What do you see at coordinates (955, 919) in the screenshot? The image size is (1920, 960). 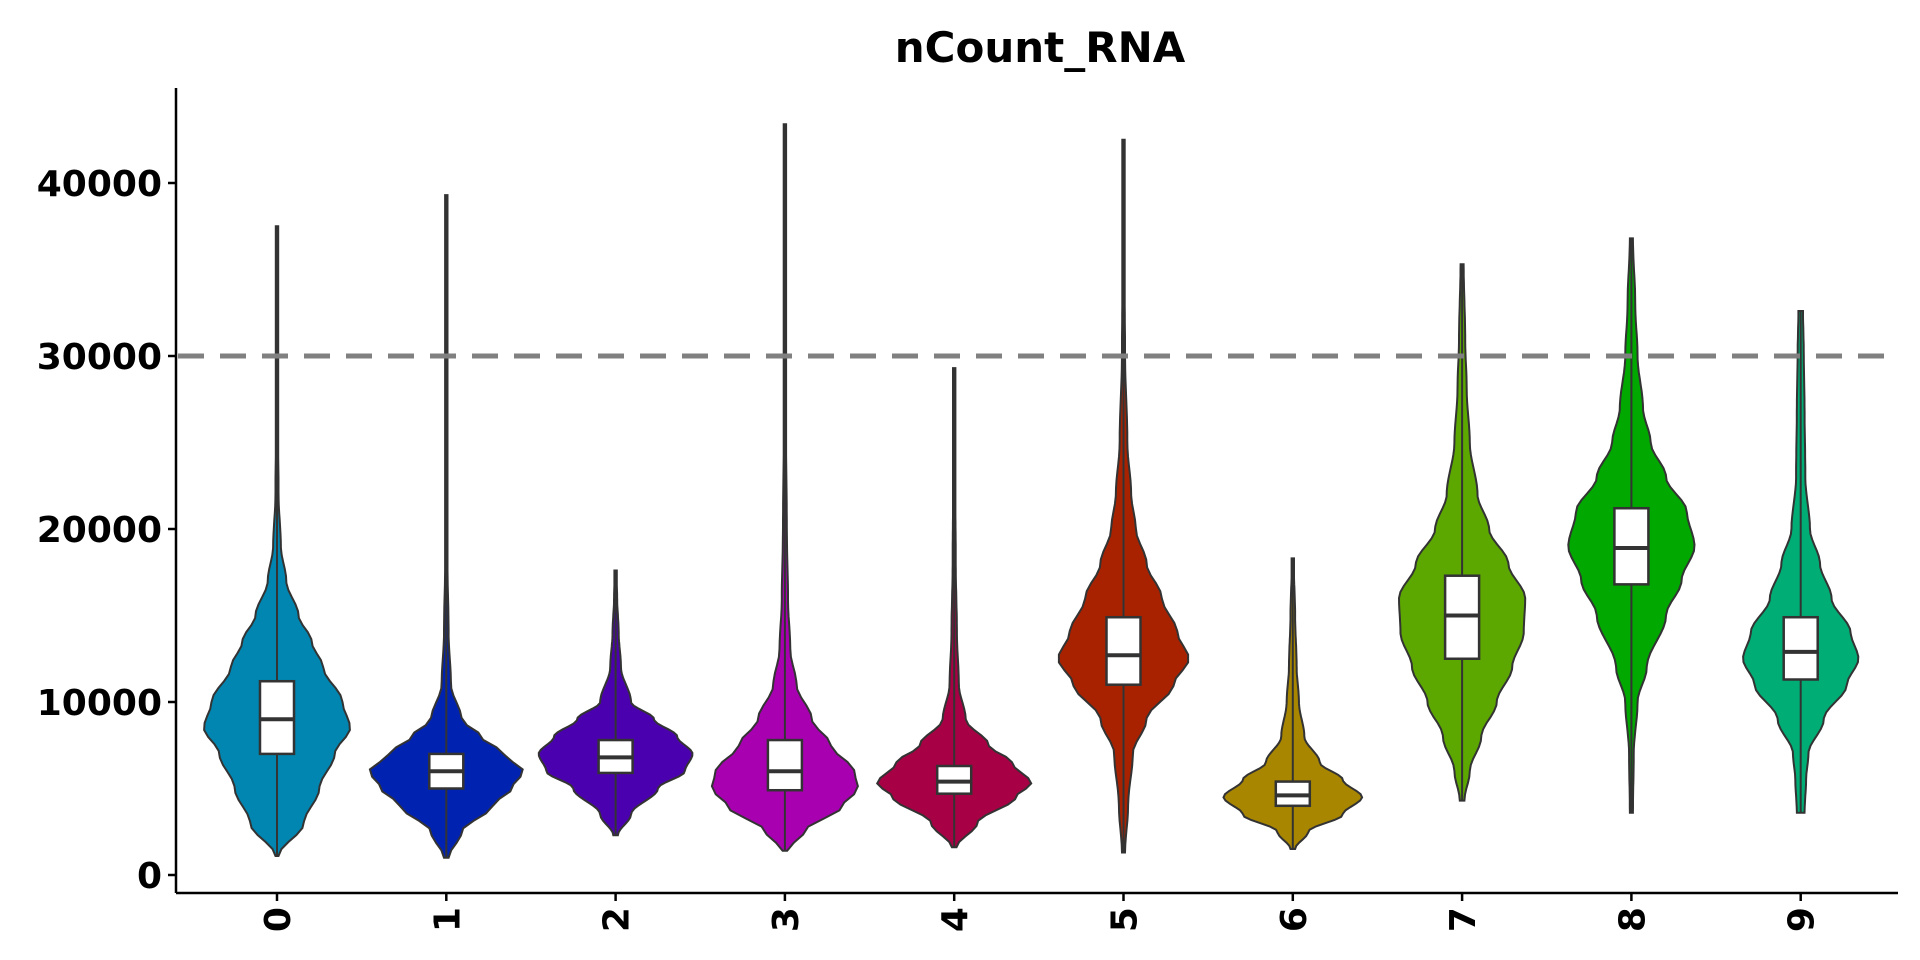 I see `x-tick-label-4: 4` at bounding box center [955, 919].